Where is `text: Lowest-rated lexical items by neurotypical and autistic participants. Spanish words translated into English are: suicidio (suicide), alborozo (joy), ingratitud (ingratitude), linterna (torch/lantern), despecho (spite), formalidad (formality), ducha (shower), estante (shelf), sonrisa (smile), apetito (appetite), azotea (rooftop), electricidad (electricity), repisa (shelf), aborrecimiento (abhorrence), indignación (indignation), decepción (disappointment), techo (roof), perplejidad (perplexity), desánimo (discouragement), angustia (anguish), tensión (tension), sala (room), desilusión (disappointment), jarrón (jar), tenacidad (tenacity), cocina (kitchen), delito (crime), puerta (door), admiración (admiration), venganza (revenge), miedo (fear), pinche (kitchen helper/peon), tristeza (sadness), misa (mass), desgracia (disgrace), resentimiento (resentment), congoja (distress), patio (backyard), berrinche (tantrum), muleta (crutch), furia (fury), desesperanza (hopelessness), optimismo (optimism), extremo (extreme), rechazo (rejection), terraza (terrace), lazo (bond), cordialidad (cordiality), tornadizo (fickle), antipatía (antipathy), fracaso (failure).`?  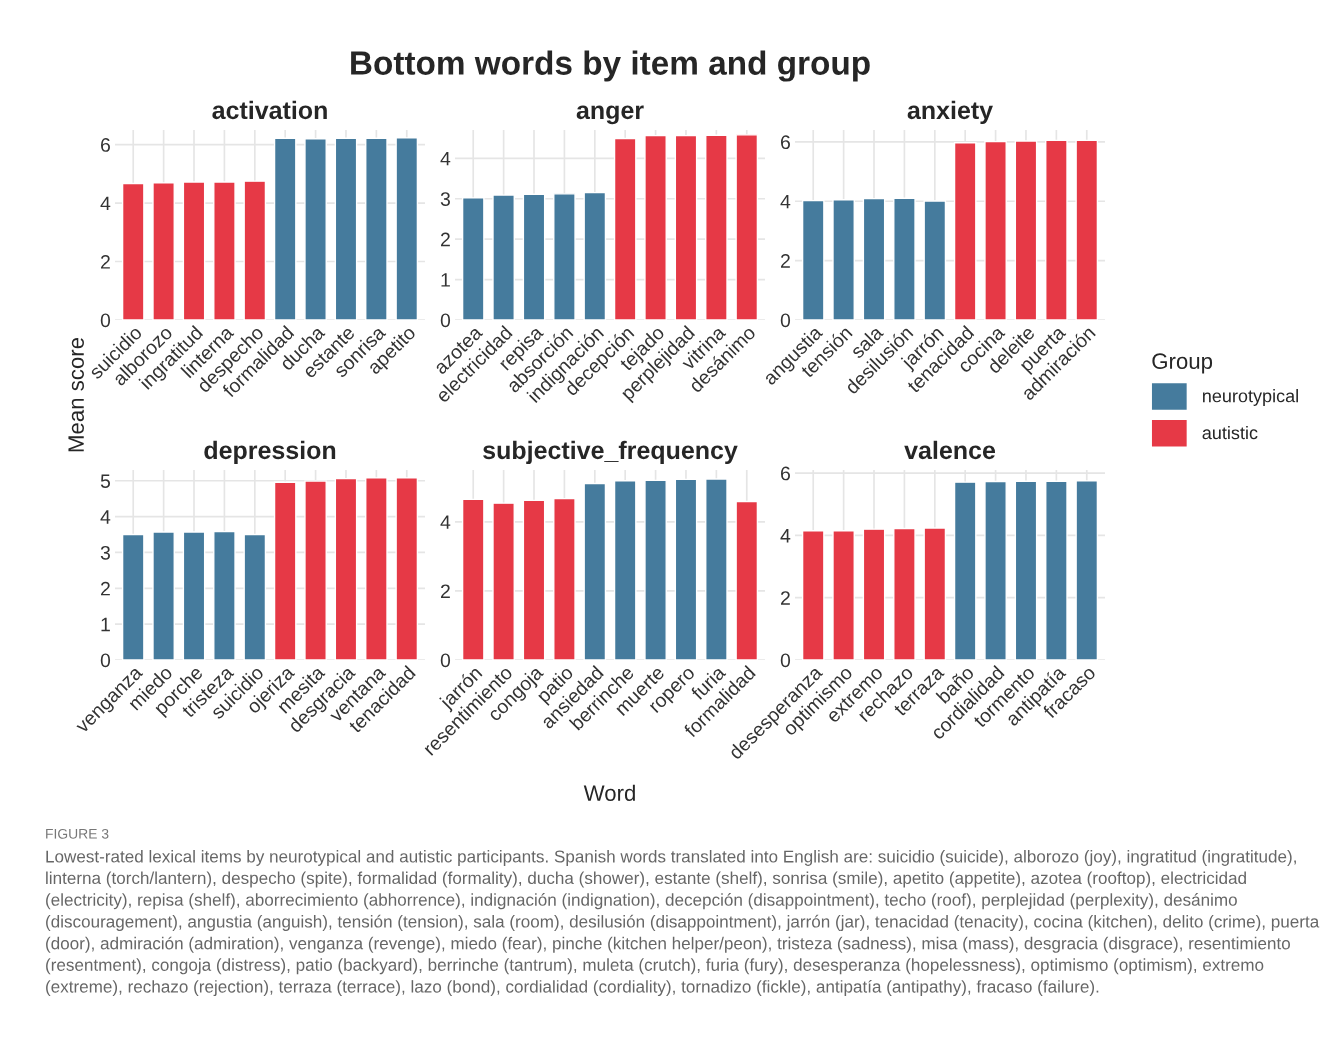 text: Lowest-rated lexical items by neurotypical and autistic participants. Spanish words translated into English are: suicidio (suicide), alborozo (joy), ingratitud (ingratitude), linterna (torch/lantern), despecho (spite), formalidad (formality), ducha (shower), estante (shelf), sonrisa (smile), apetito (appetite), azotea (rooftop), electricidad (electricity), repisa (shelf), aborrecimiento (abhorrence), indignación (indignation), decepción (disappointment), techo (roof), perplejidad (perplexity), desánimo (discouragement), angustia (anguish), tensión (tension), sala (room), desilusión (disappointment), jarrón (jar), tenacidad (tenacity), cocina (kitchen), delito (crime), puerta (door), admiración (admiration), venganza (revenge), miedo (fear), pinche (kitchen helper/peon), tristeza (sadness), misa (mass), desgracia (disgrace), resentimiento (resentment), congoja (distress), patio (backyard), berrinche (tantrum), muleta (crutch), furia (fury), desesperanza (hopelessness), optimismo (optimism), extremo (extreme), rechazo (rejection), terraza (terrace), lazo (bond), cordialidad (cordiality), tornadizo (fickle), antipatía (antipathy), fracaso (failure). is located at coordinates (683, 923).